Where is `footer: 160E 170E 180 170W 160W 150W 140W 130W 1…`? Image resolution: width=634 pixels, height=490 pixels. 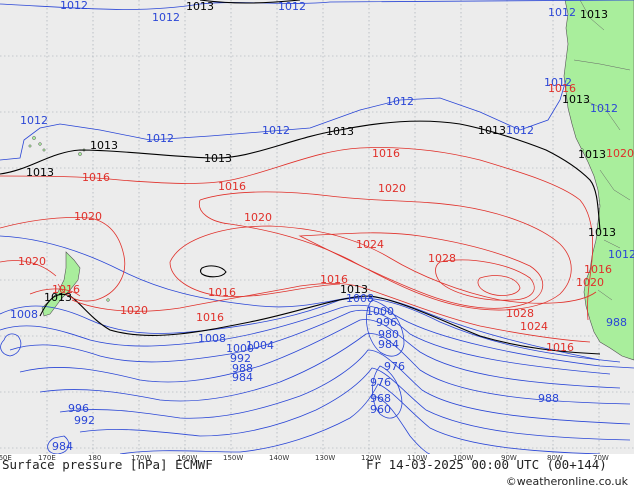 footer: 160E 170E 180 170W 160W 150W 140W 130W 1… is located at coordinates (317, 472).